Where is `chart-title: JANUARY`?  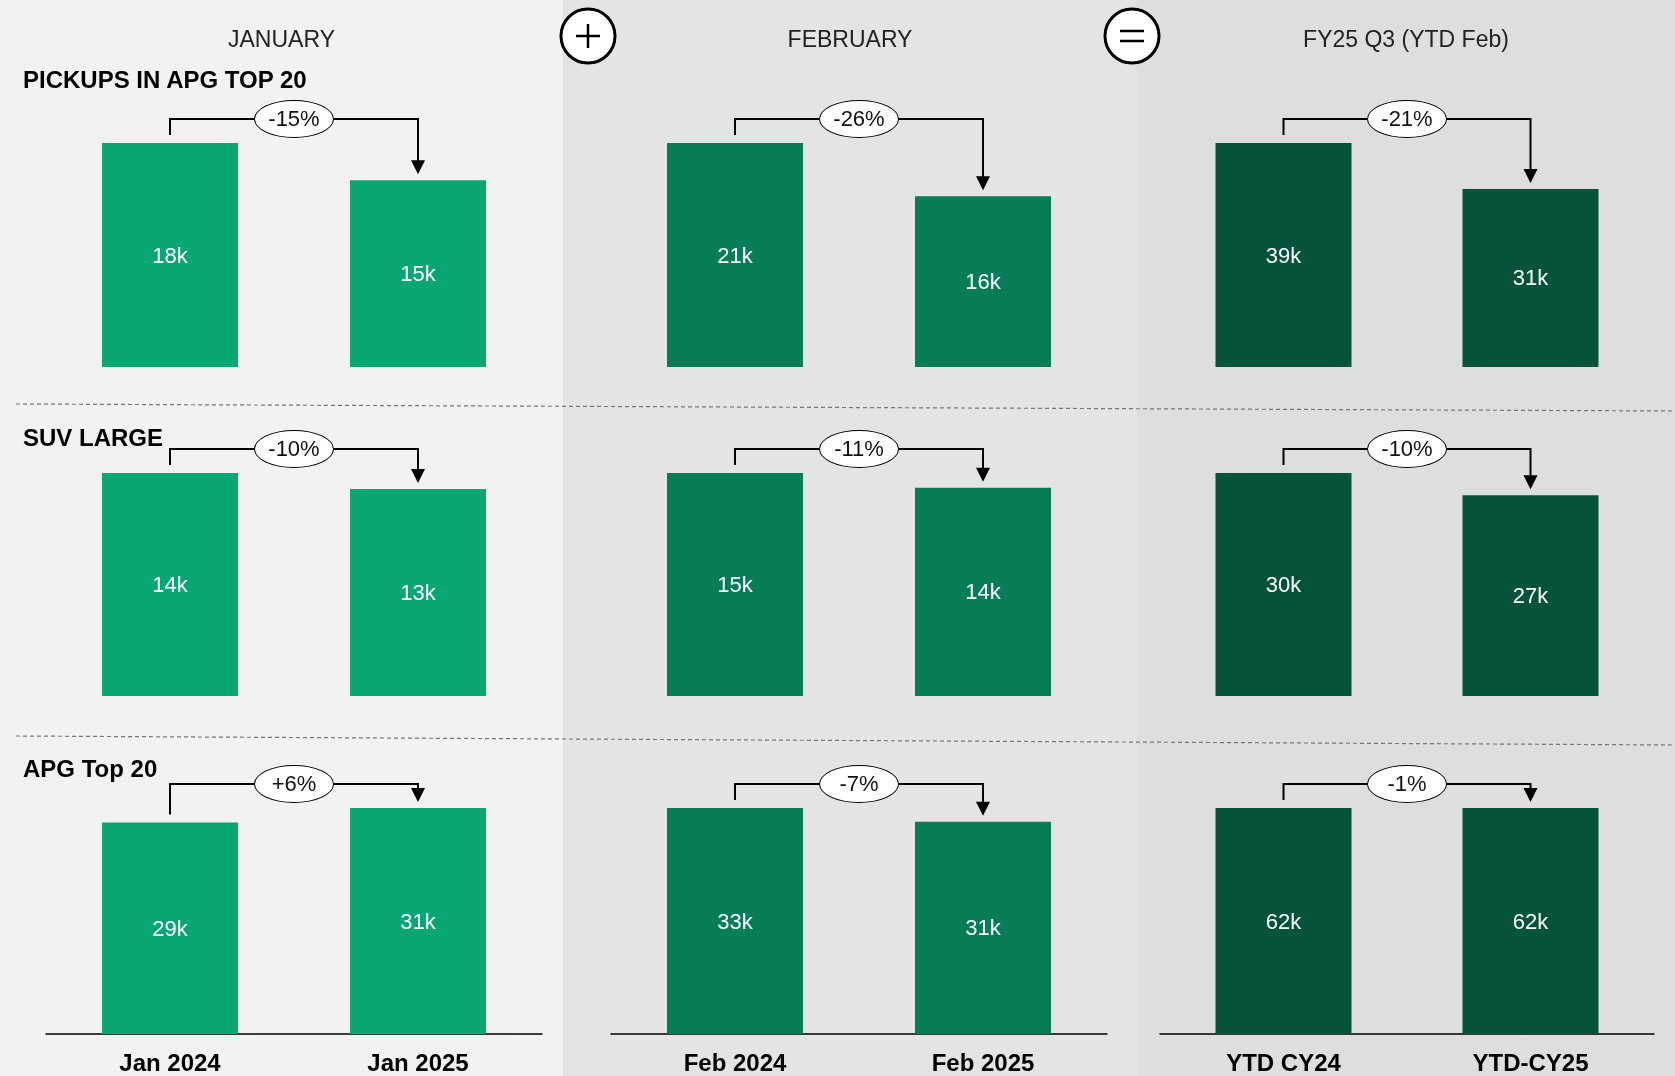 chart-title: JANUARY is located at coordinates (281, 38).